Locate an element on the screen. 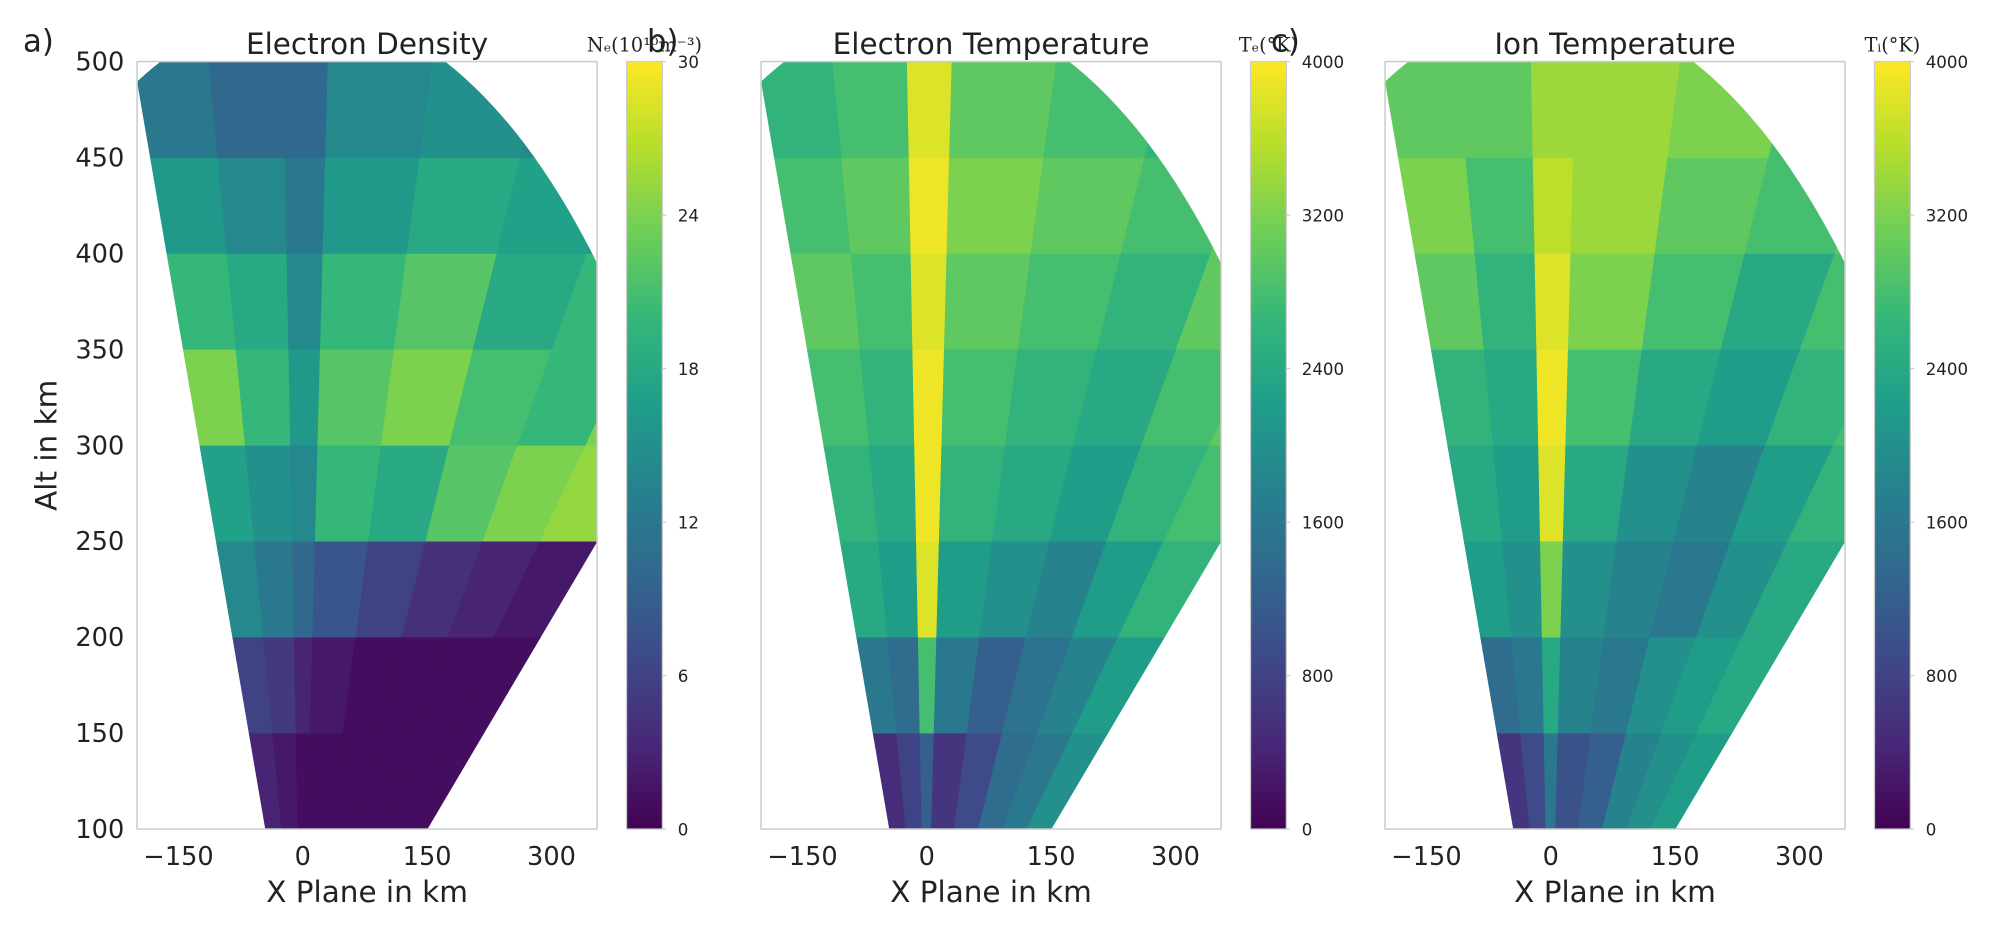 Image resolution: width=2009 pixels, height=938 pixels. colorbar-tick-label: 1600 is located at coordinates (1947, 522).